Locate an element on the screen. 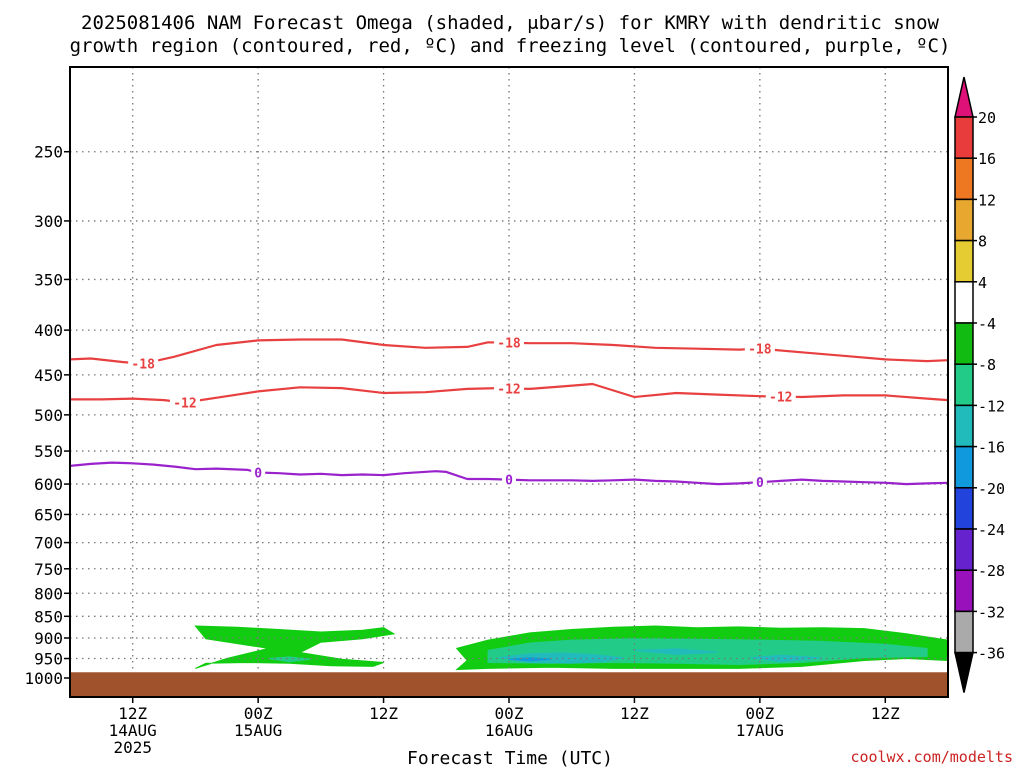 The height and width of the screenshot is (768, 1024). contour-line is located at coordinates (509, 351).